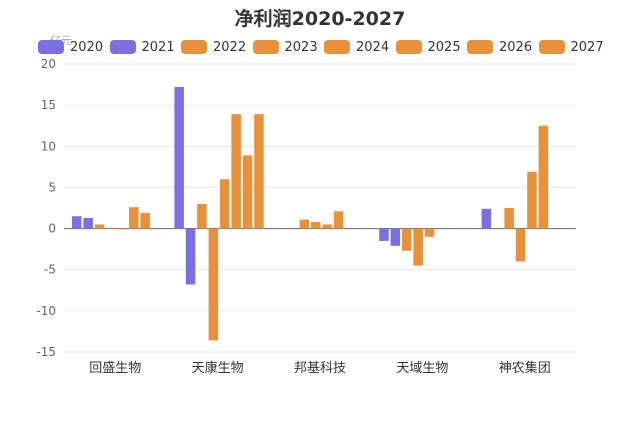  I want to click on legend-label: 2027, so click(587, 47).